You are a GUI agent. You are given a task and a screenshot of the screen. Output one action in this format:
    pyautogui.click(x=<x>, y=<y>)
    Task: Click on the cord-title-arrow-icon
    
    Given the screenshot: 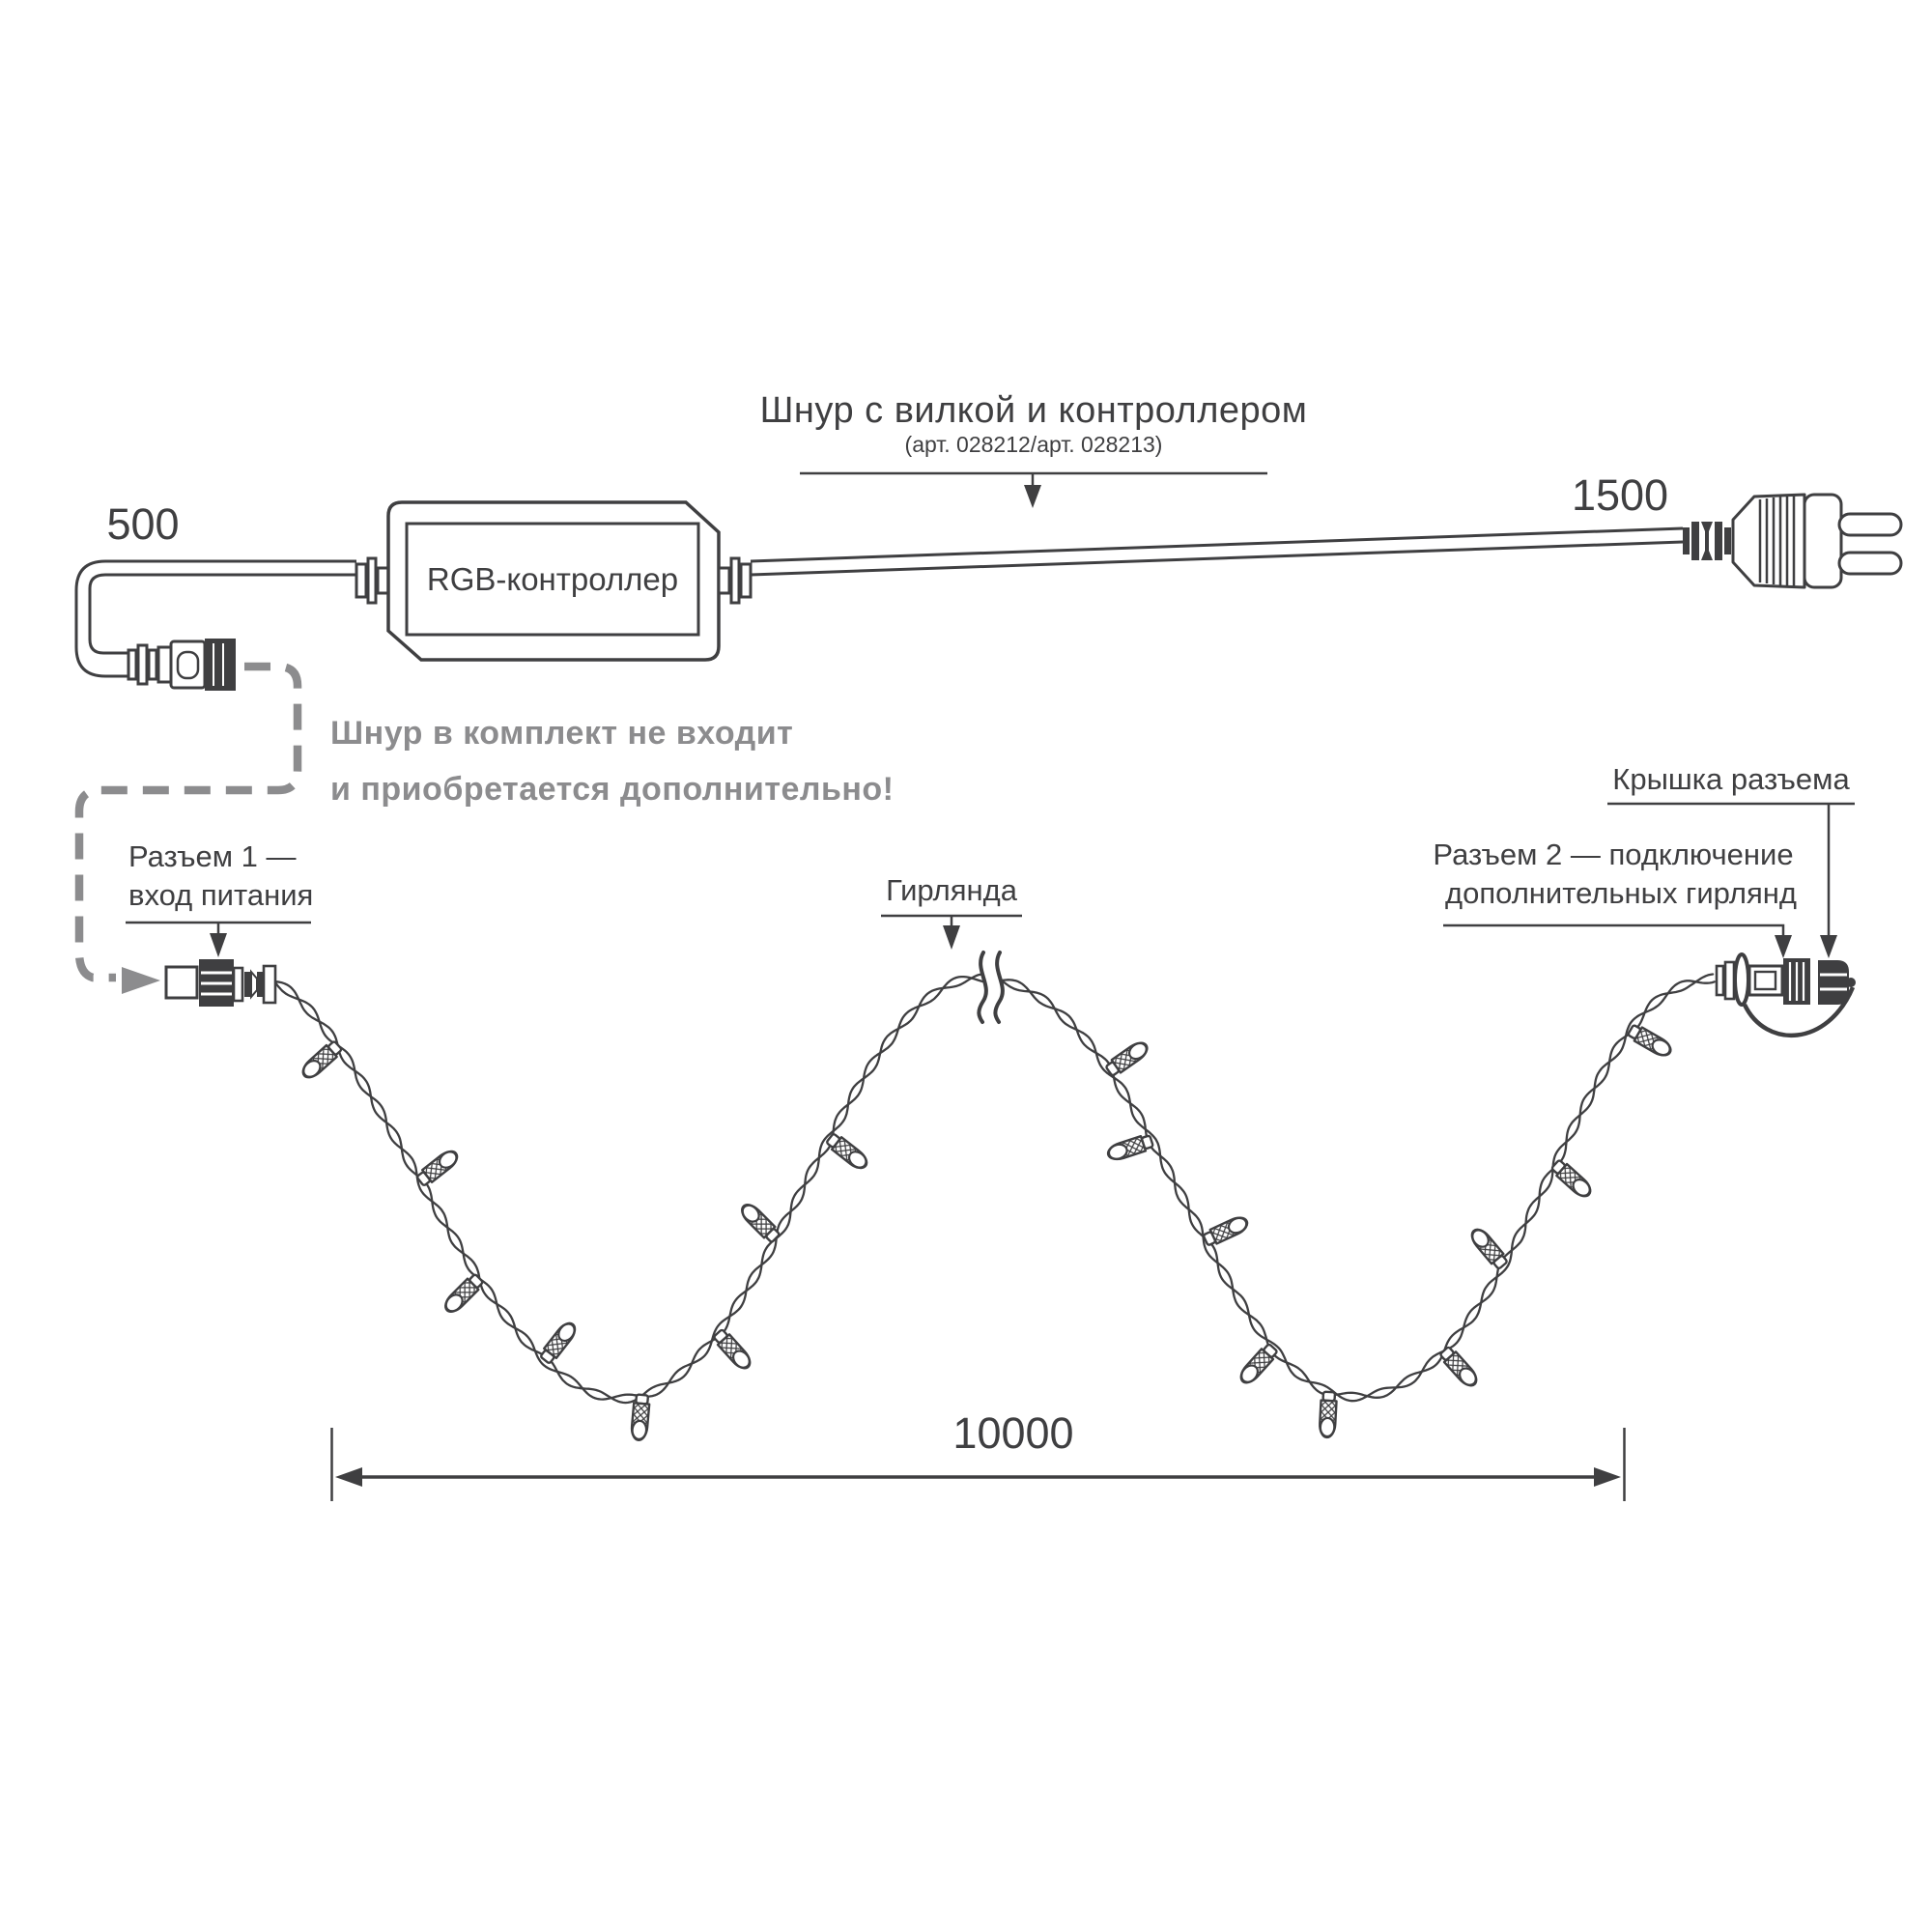 What is the action you would take?
    pyautogui.click(x=1032, y=497)
    